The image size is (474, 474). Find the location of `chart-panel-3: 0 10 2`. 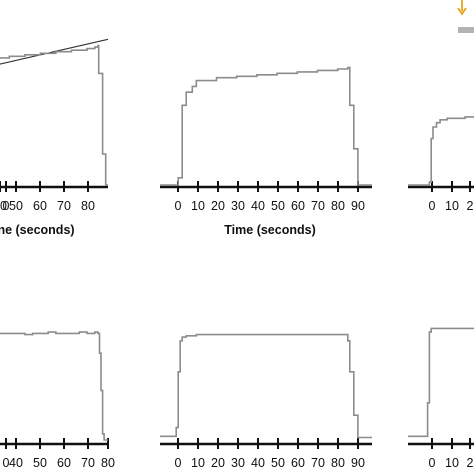

chart-panel-3: 0 10 2 is located at coordinates (441, 164).